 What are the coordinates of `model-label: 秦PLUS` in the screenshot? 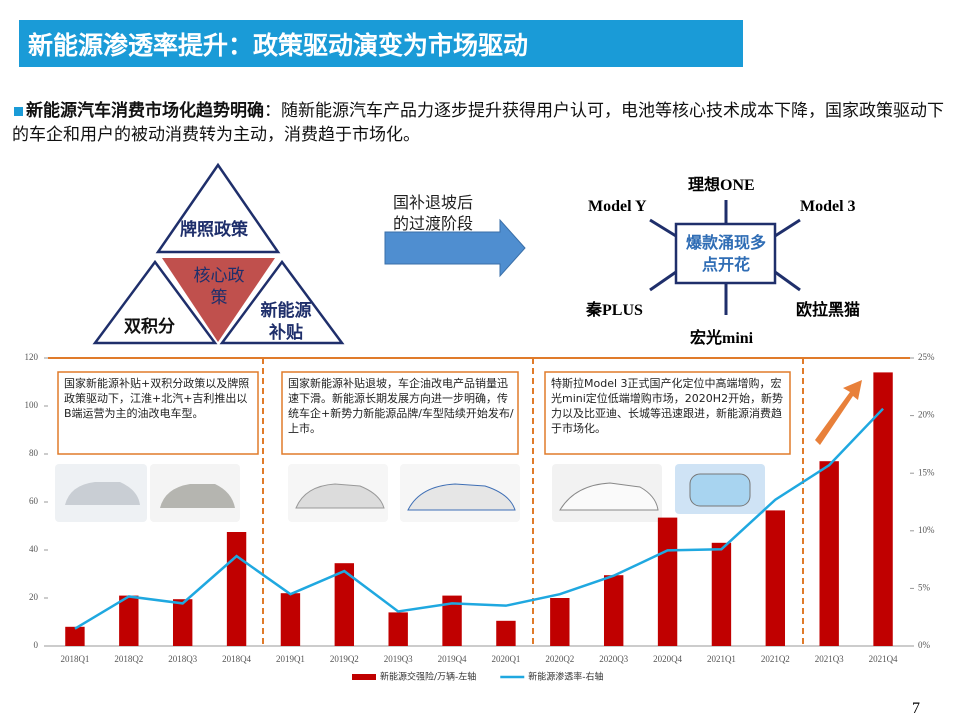 It's located at (614, 310).